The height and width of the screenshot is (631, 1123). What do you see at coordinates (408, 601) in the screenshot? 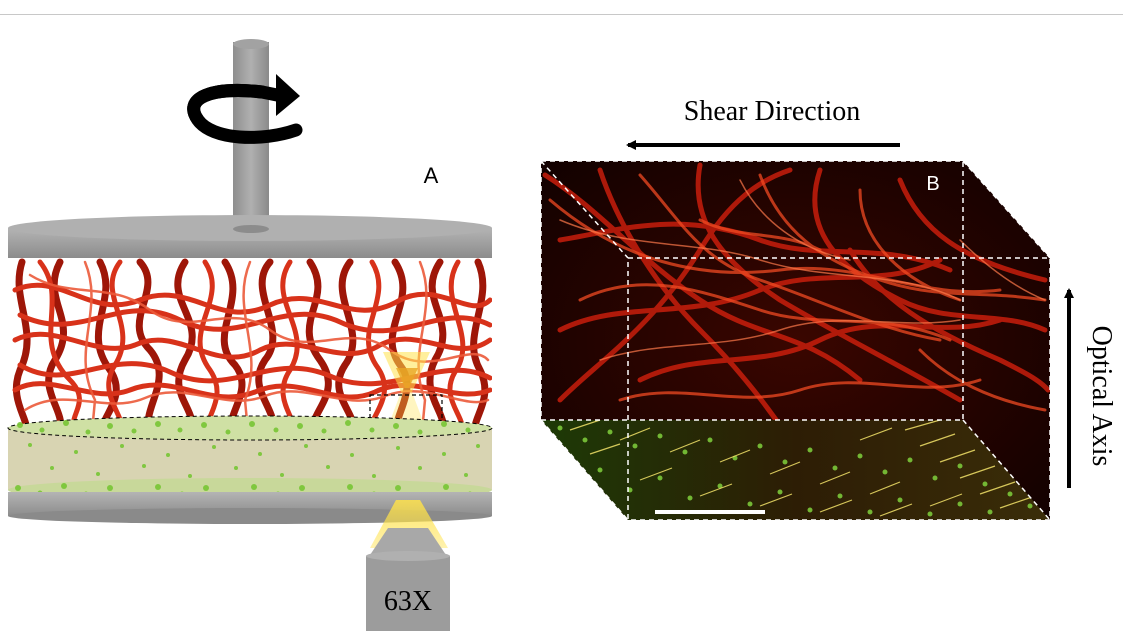
I see `objective-label: 63X` at bounding box center [408, 601].